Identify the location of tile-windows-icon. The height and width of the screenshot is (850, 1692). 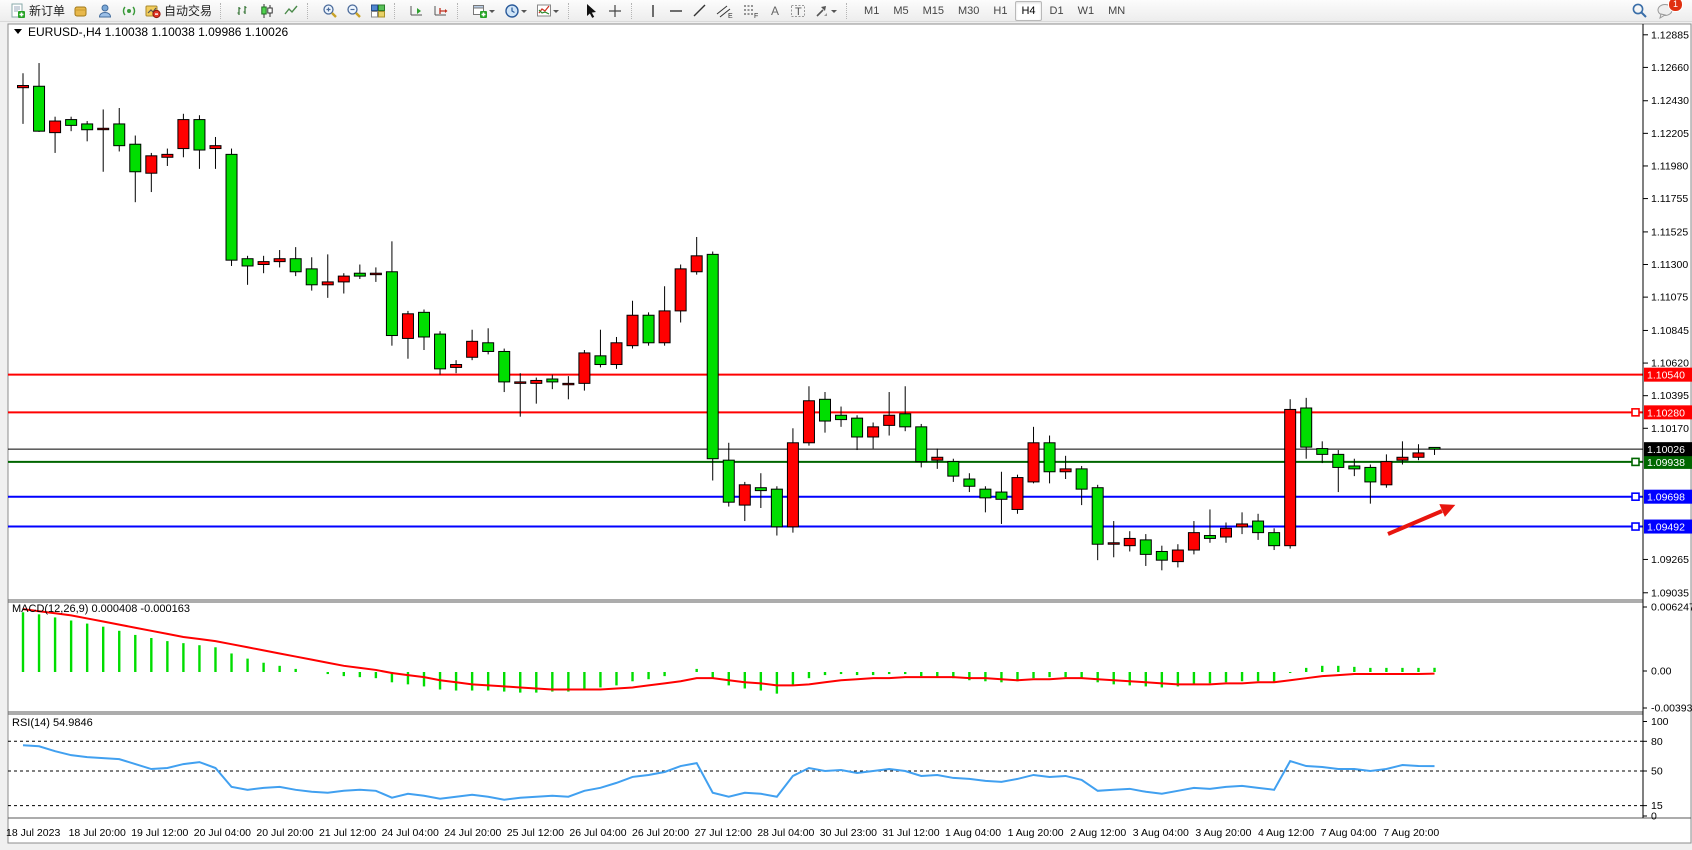
(378, 10).